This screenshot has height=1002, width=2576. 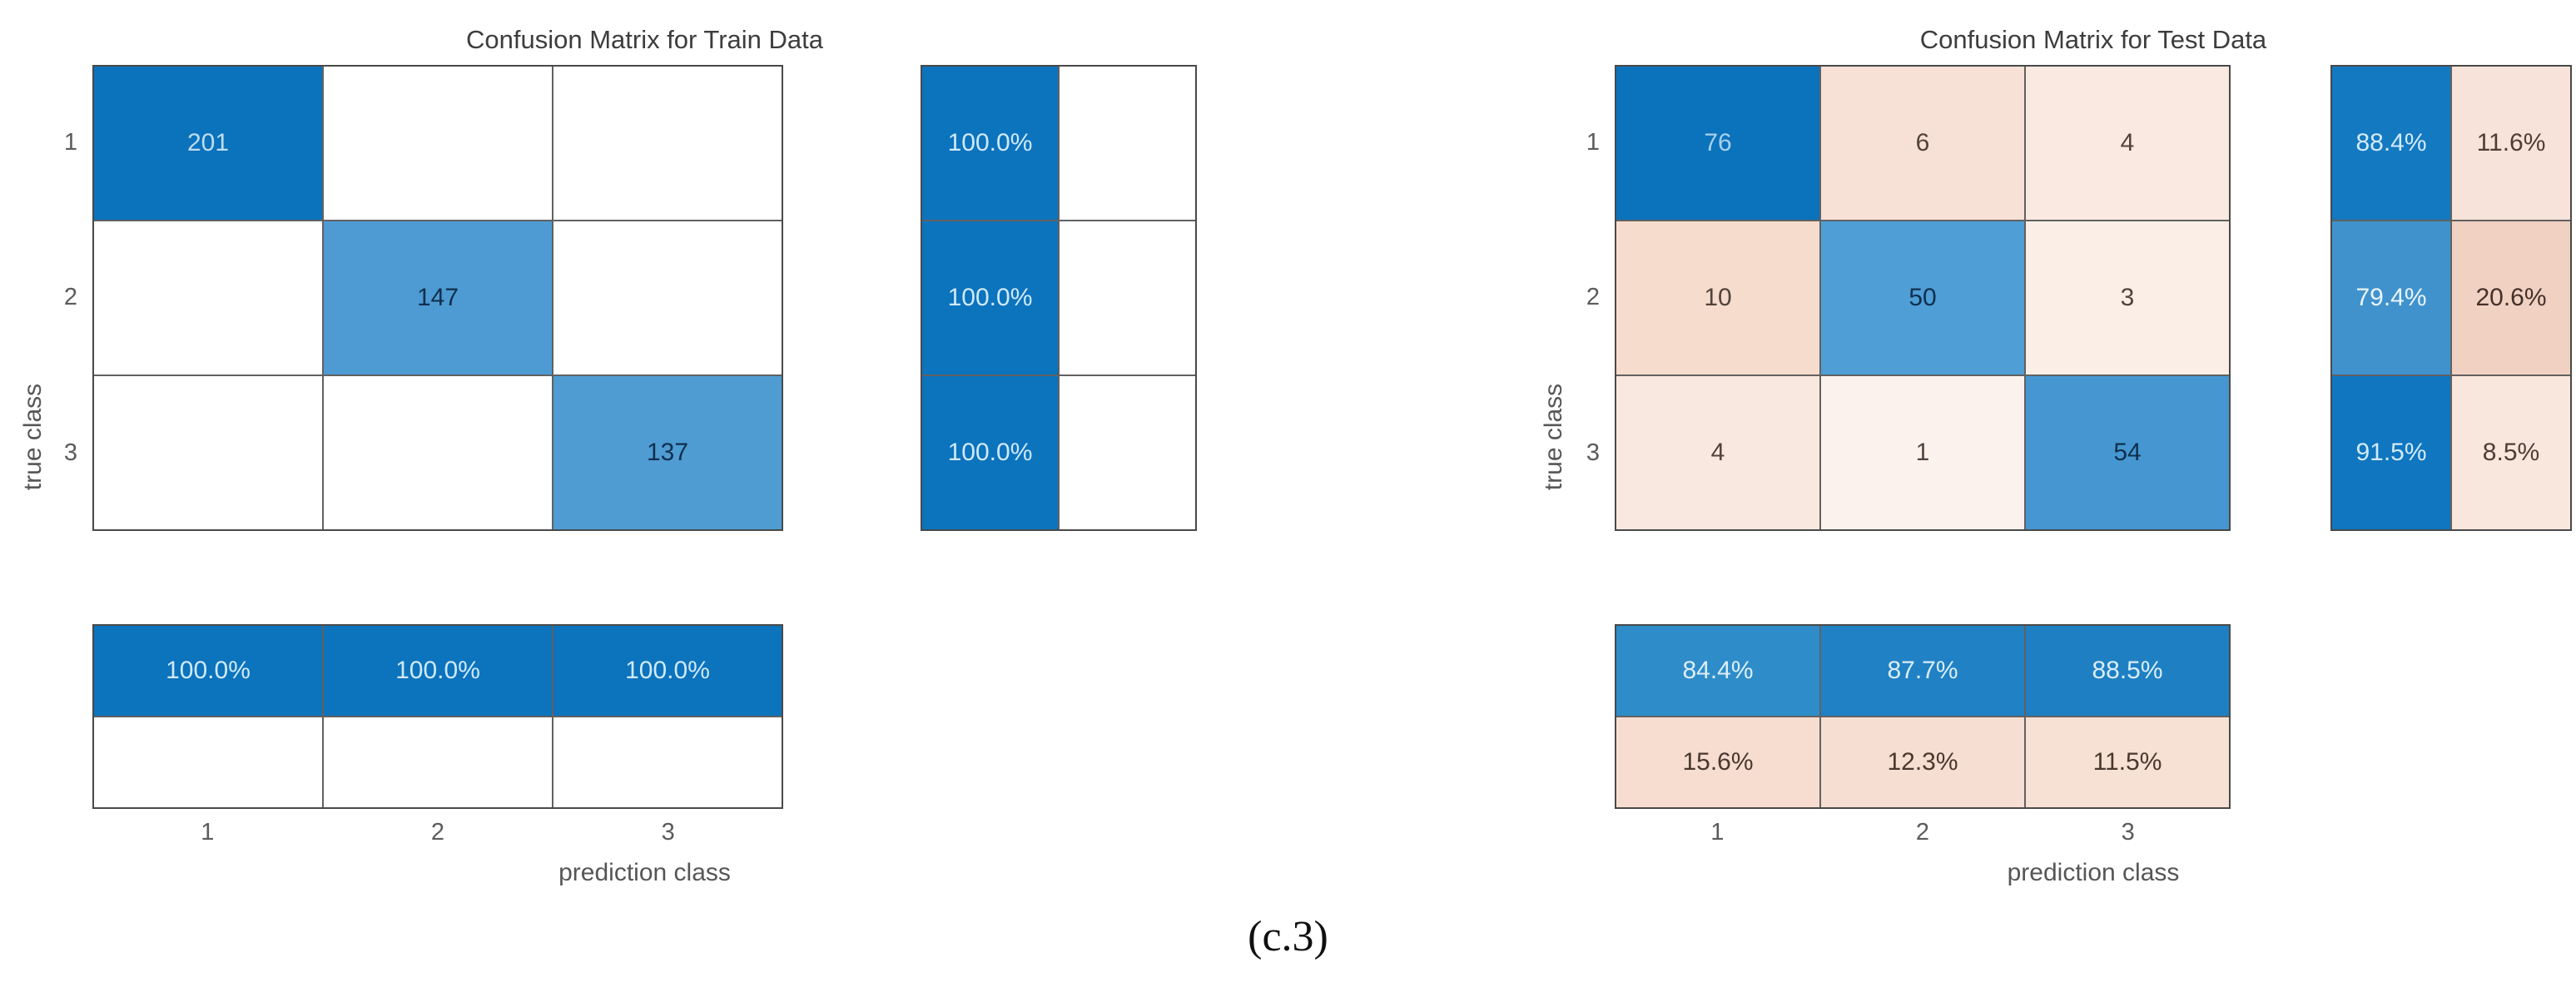 I want to click on test-cell-r1c3: 4, so click(x=2127, y=143).